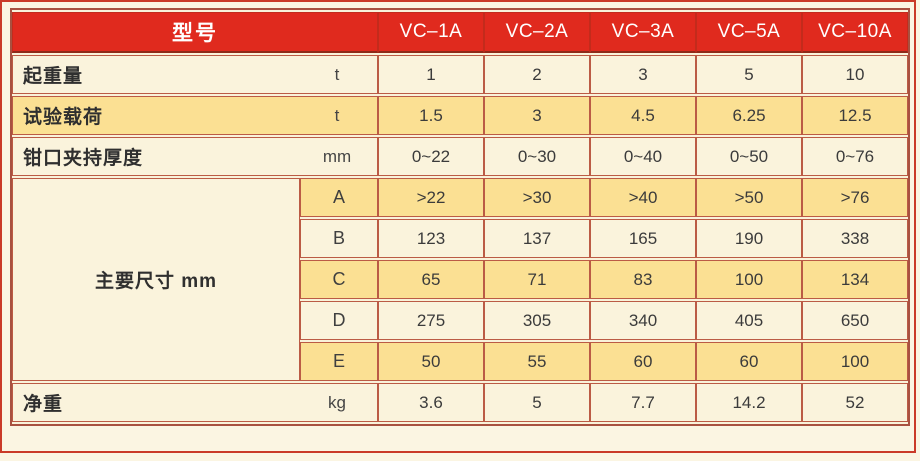 The image size is (920, 461). What do you see at coordinates (431, 320) in the screenshot?
I see `value-cell: 275` at bounding box center [431, 320].